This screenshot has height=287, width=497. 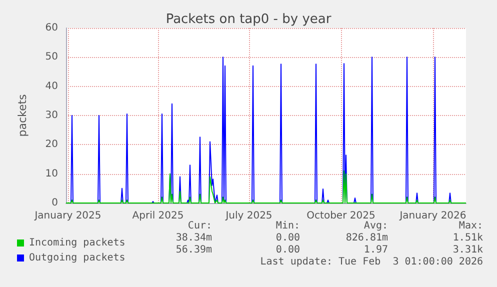 What do you see at coordinates (200, 226) in the screenshot?
I see `text: Cur:` at bounding box center [200, 226].